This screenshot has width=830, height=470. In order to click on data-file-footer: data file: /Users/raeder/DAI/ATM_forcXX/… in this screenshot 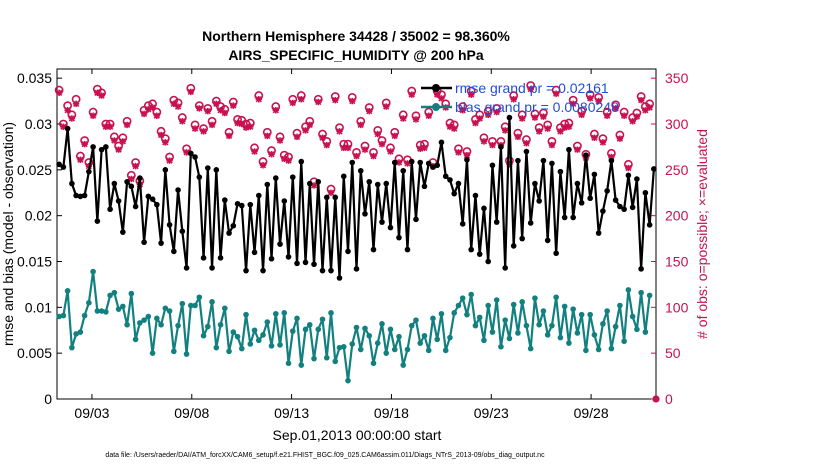, I will do `click(325, 455)`.